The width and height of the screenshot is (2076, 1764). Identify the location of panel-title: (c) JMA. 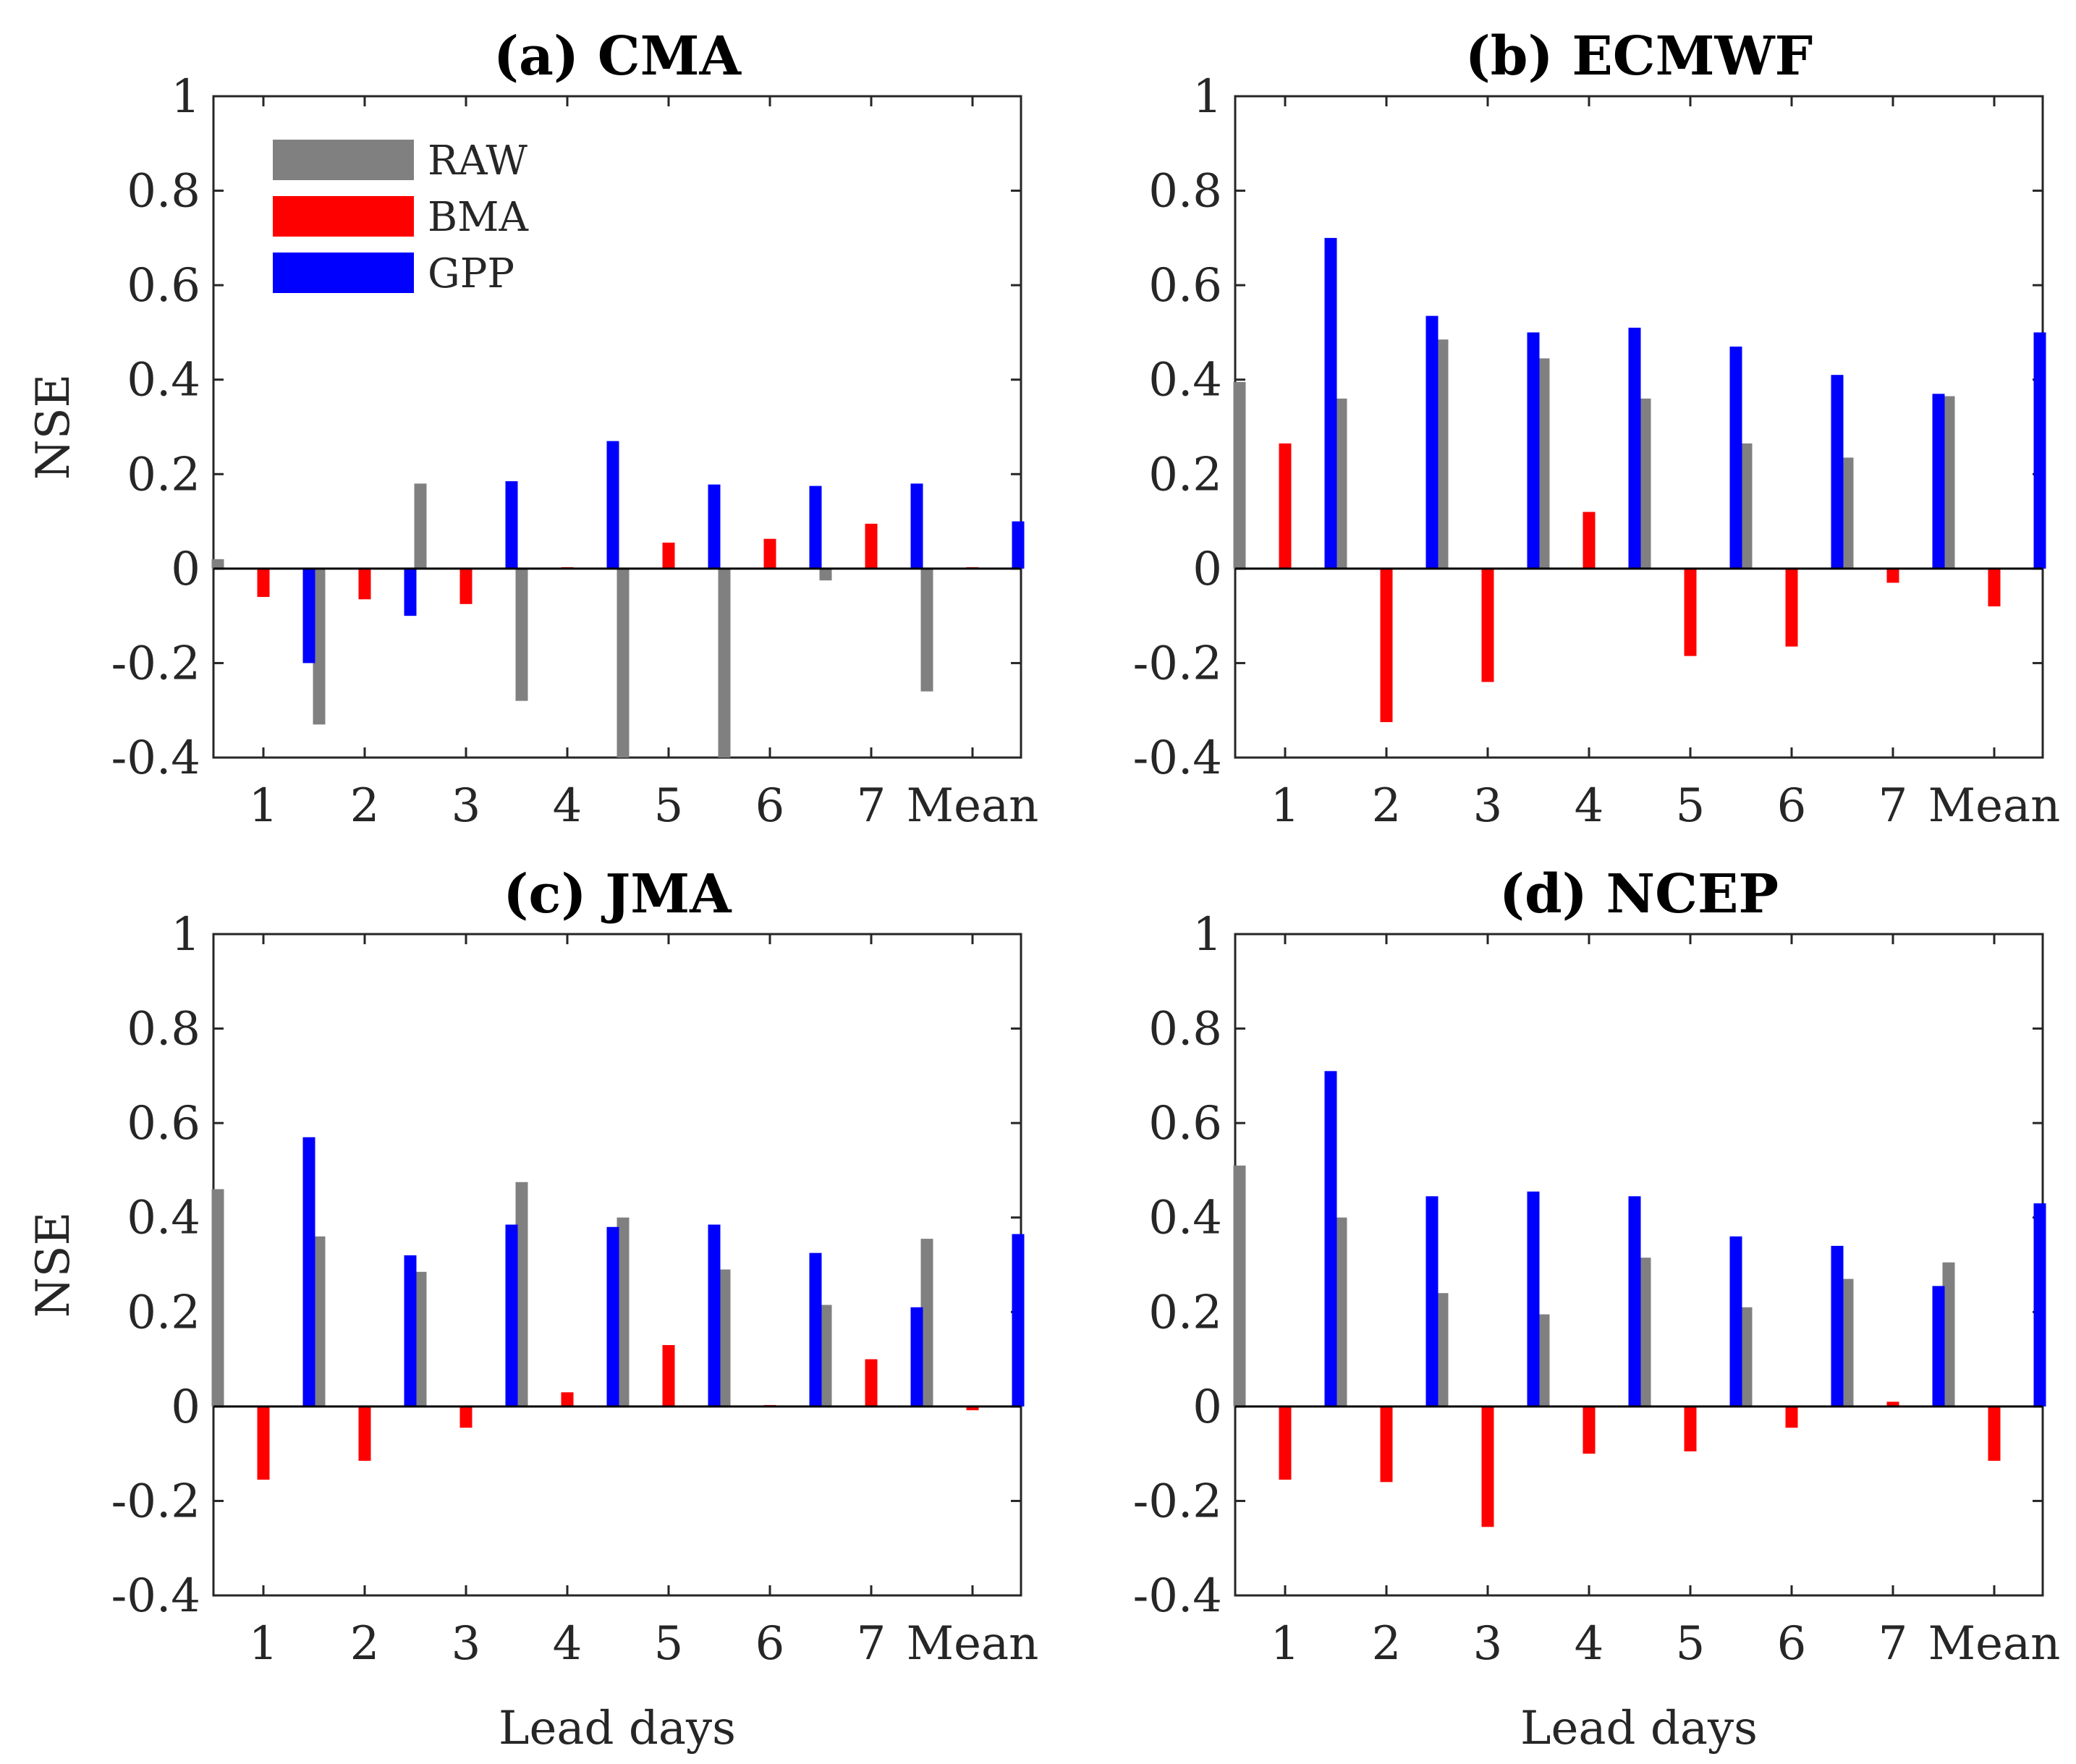
(617, 894).